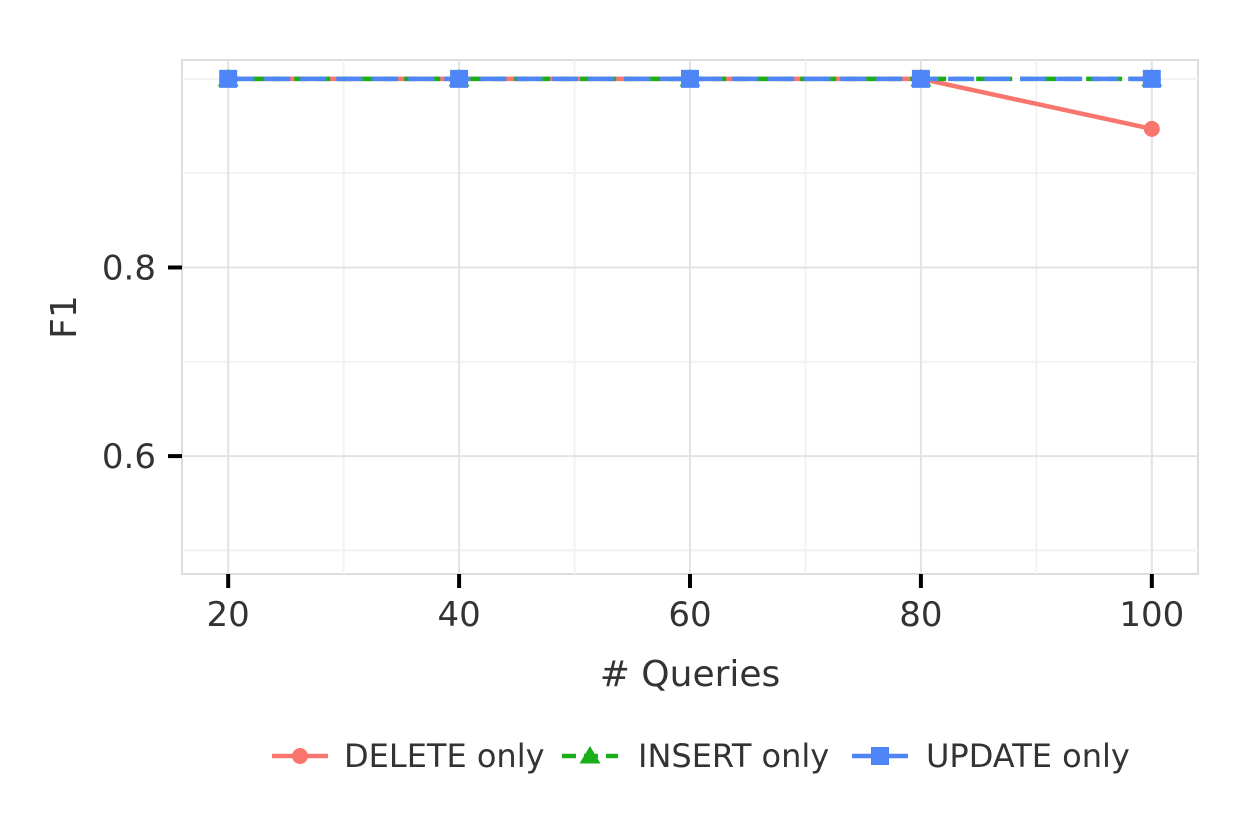 The image size is (1259, 840). I want to click on legend-item-insert-only: INSERT only, so click(695, 756).